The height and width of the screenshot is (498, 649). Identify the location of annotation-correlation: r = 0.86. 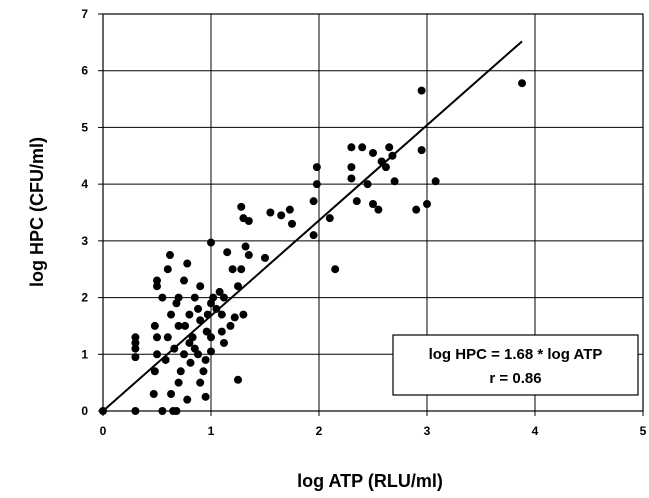
(515, 378).